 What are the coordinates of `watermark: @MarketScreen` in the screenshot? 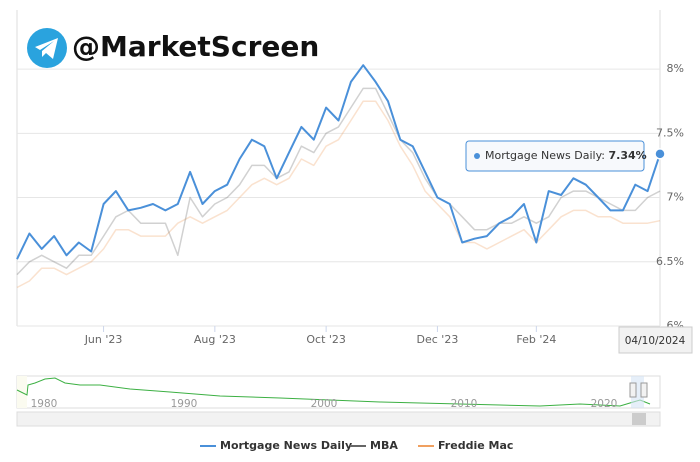 It's located at (173, 48).